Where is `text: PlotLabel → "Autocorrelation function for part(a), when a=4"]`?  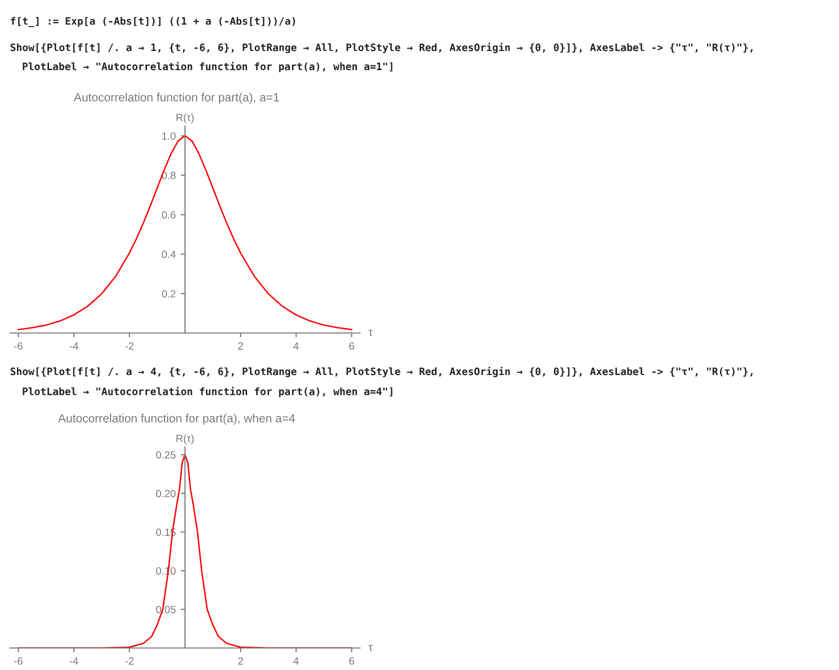 text: PlotLabel → "Autocorrelation function for part(a), when a=4"] is located at coordinates (207, 392).